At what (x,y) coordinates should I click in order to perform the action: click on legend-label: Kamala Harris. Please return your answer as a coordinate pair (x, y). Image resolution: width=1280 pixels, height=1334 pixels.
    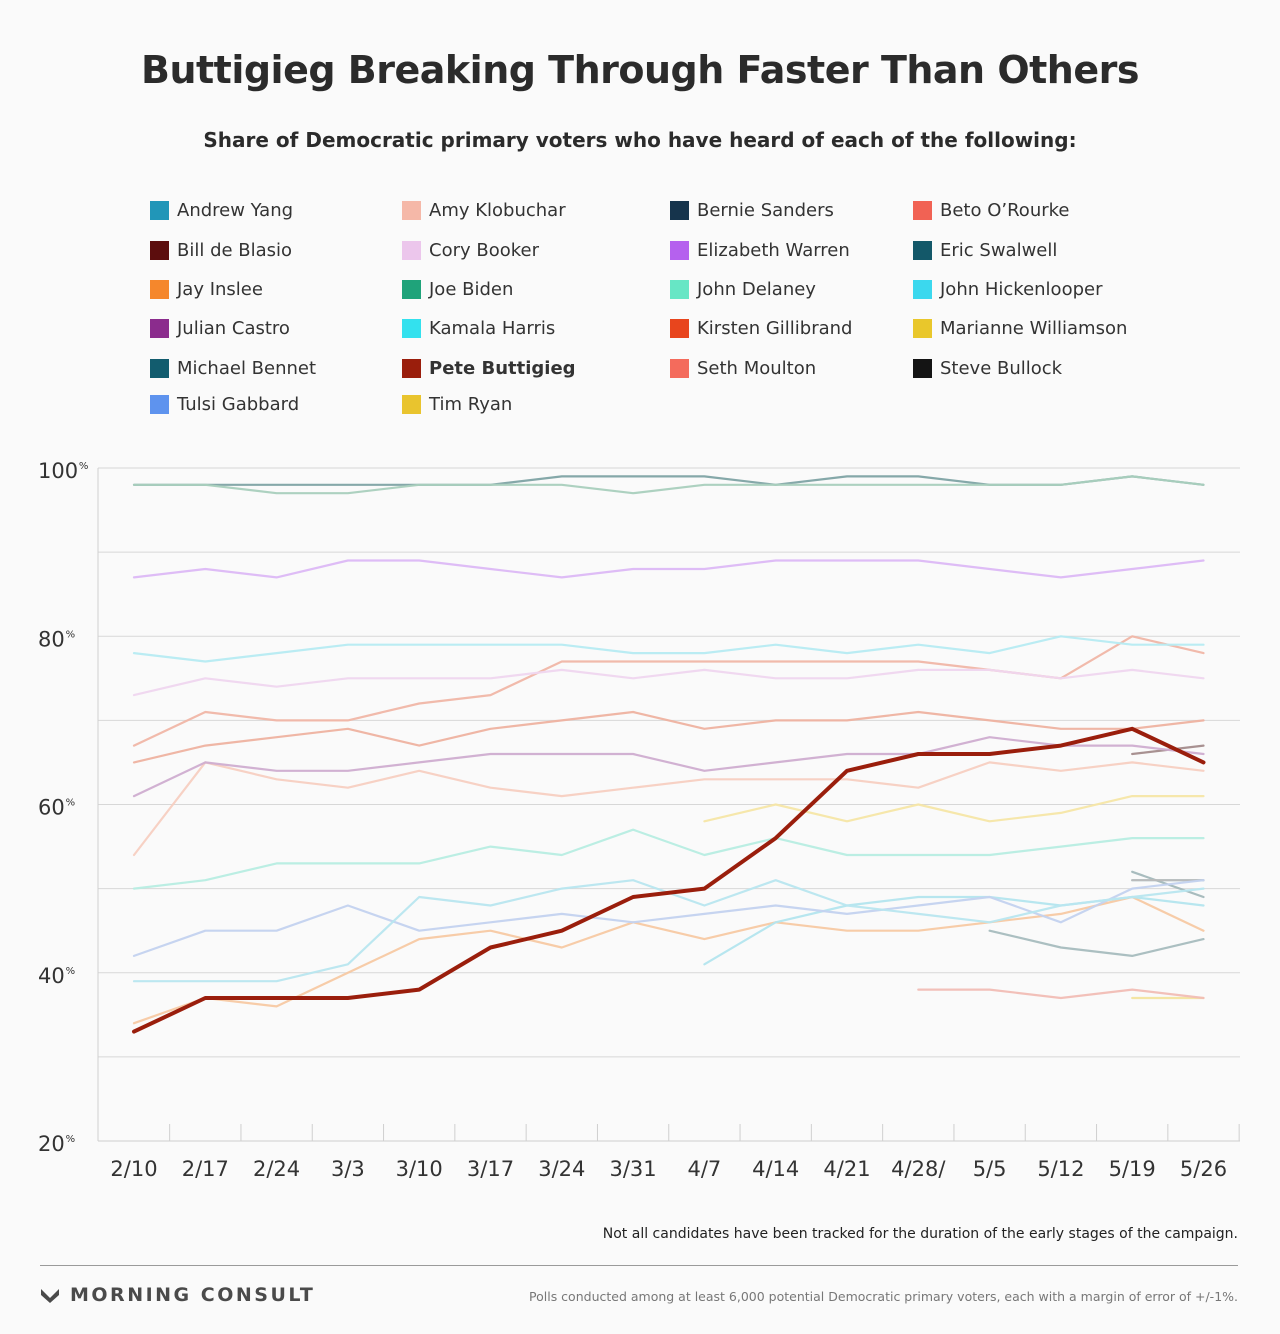
    Looking at the image, I should click on (492, 328).